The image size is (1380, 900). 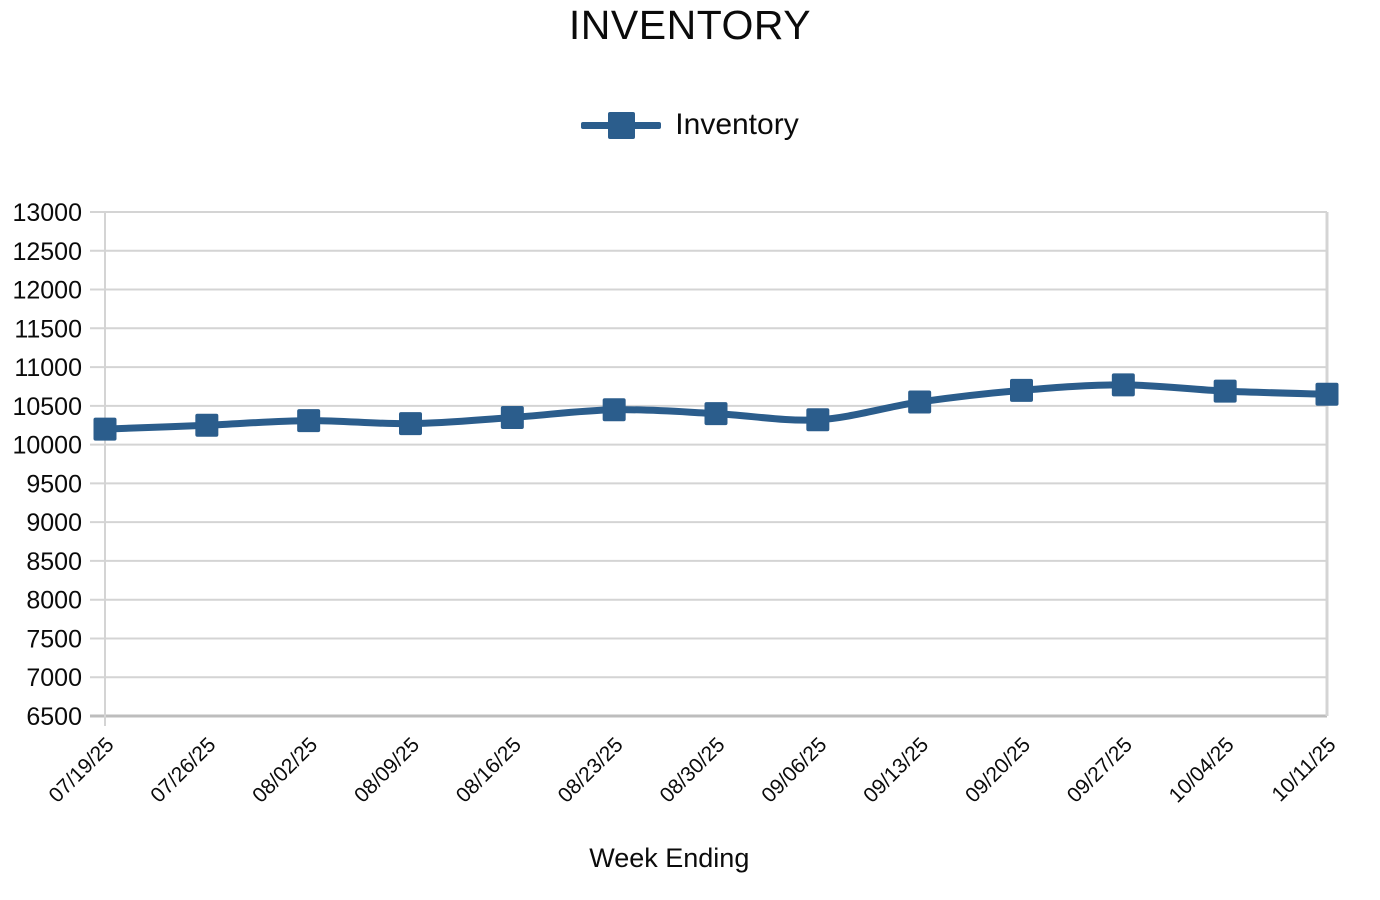 What do you see at coordinates (285, 770) in the screenshot?
I see `x-axis-tick-label: 08/02/25` at bounding box center [285, 770].